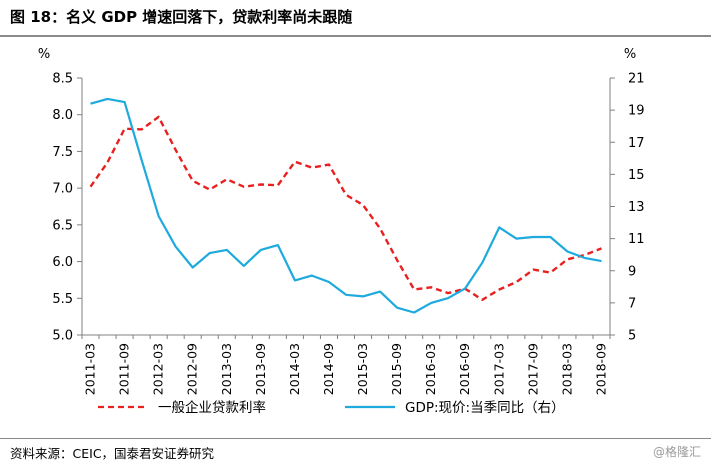 Image resolution: width=711 pixels, height=465 pixels. I want to click on right-tick-label: 15, so click(636, 175).